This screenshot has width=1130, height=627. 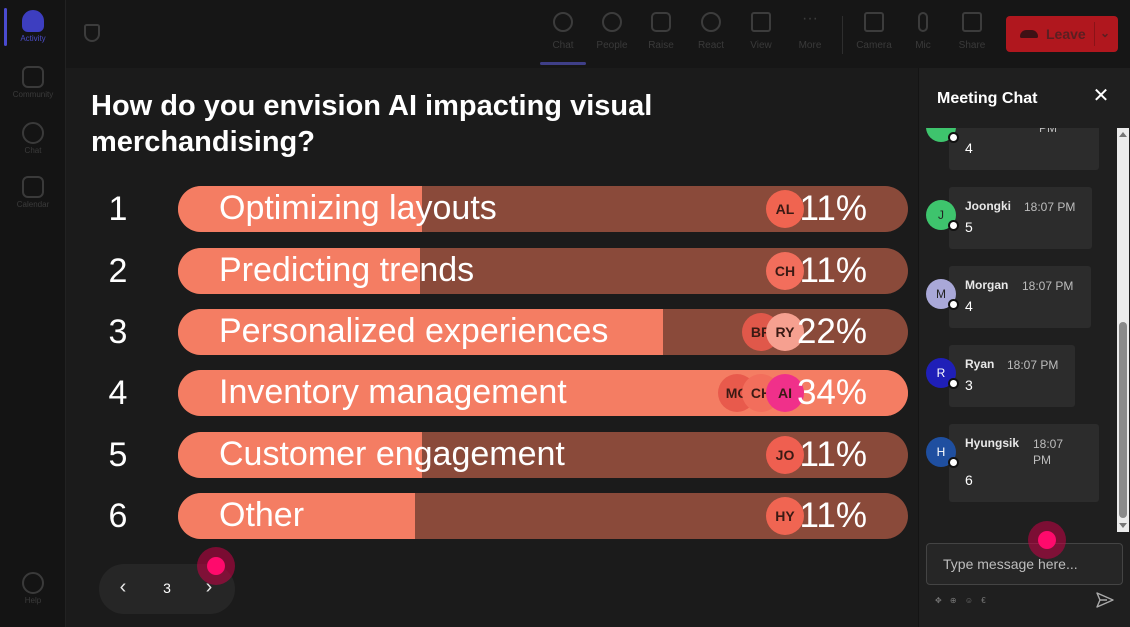 I want to click on rail-item-community: Community, so click(x=33, y=82).